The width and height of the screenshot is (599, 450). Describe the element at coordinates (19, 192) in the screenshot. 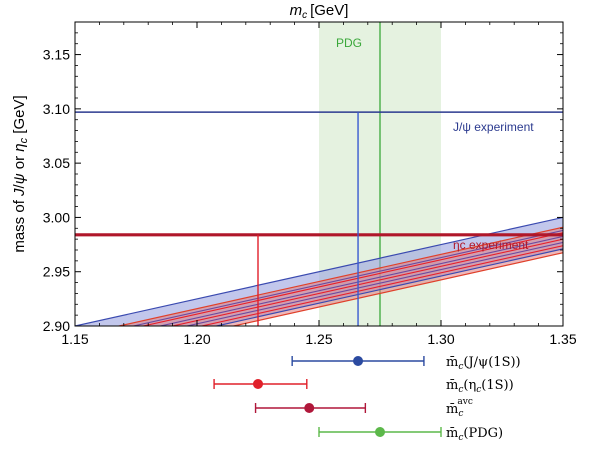

I see `ylabel-b: J` at that location.